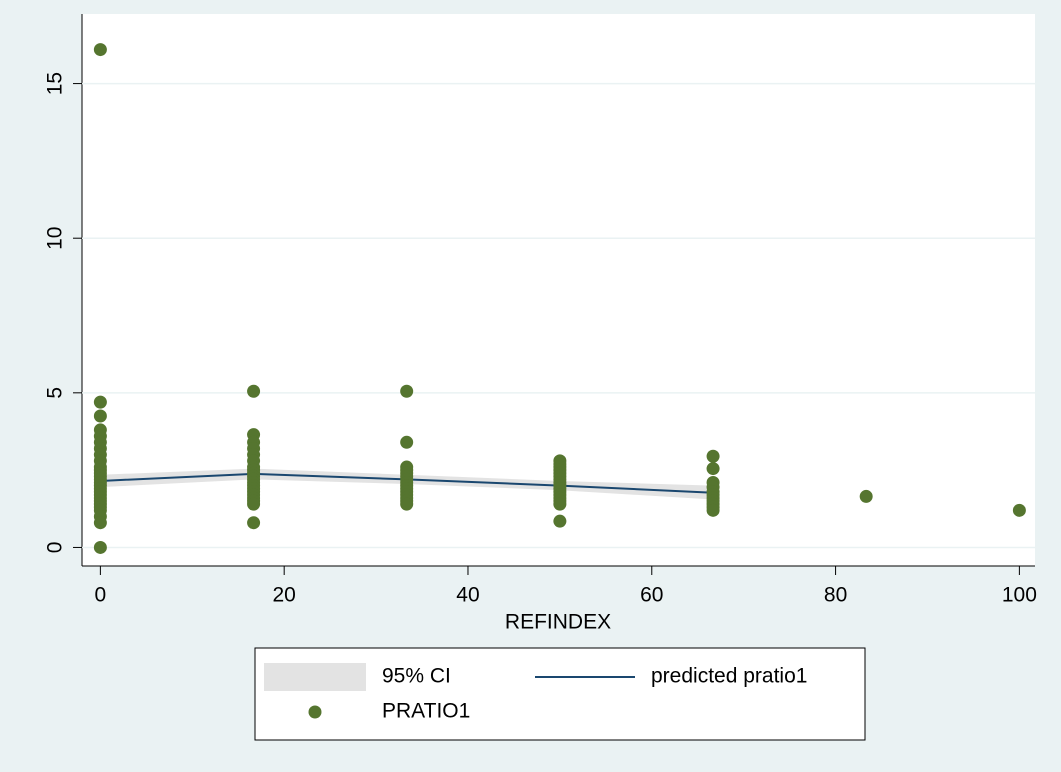 This screenshot has width=1061, height=772. Describe the element at coordinates (835, 595) in the screenshot. I see `x-tick-label: 80` at that location.